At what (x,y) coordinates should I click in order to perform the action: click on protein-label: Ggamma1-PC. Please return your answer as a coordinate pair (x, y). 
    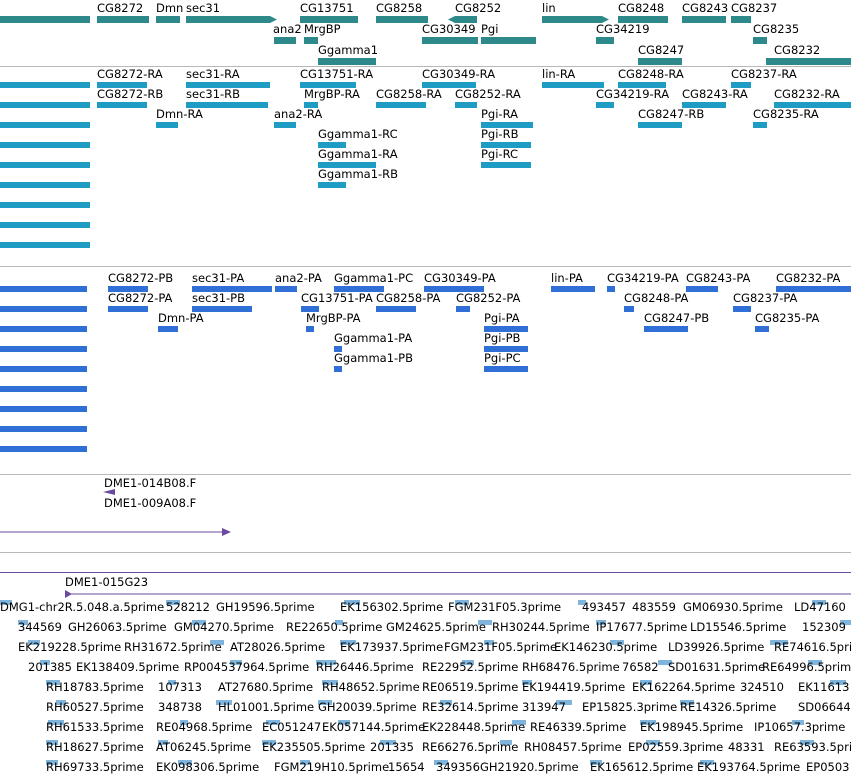
    Looking at the image, I should click on (374, 278).